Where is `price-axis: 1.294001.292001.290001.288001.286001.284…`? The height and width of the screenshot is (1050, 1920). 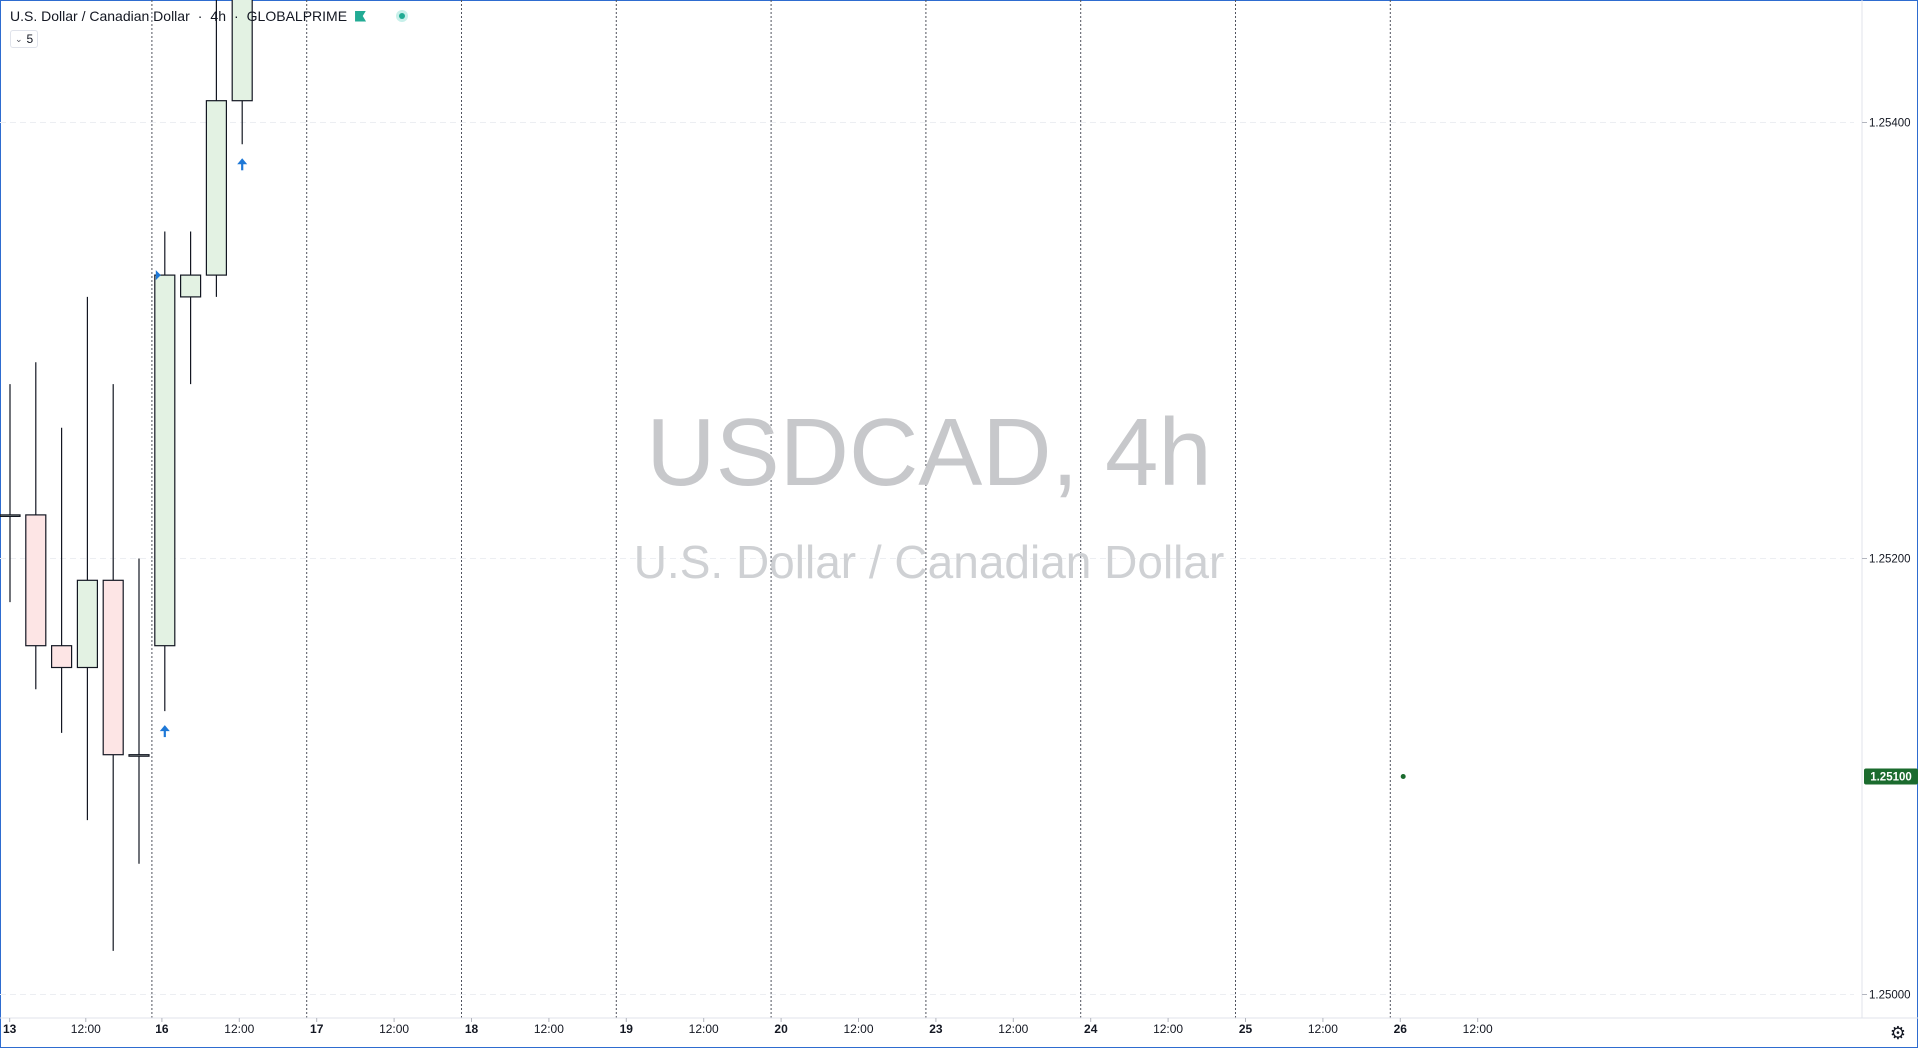 price-axis: 1.294001.292001.290001.288001.286001.284… is located at coordinates (1886, 509).